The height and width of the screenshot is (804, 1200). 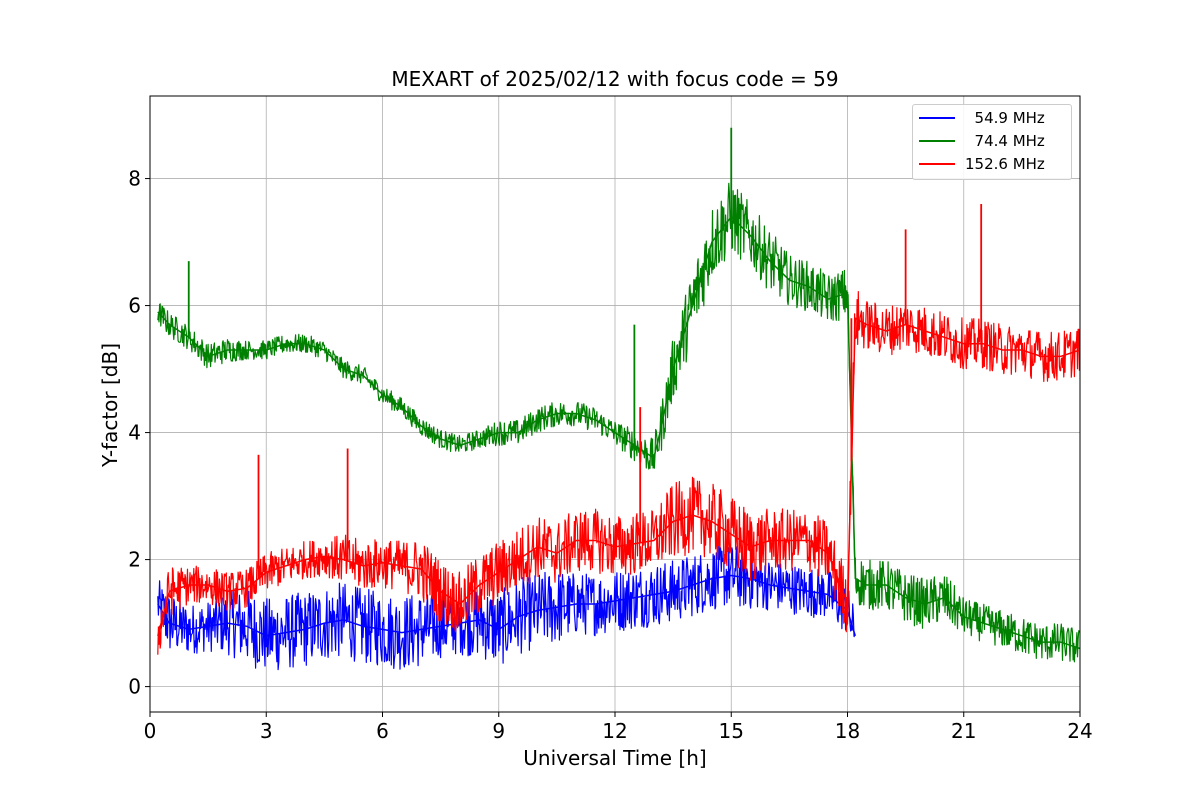 What do you see at coordinates (110, 405) in the screenshot?
I see `y-axis-label: Y-factor [dB]` at bounding box center [110, 405].